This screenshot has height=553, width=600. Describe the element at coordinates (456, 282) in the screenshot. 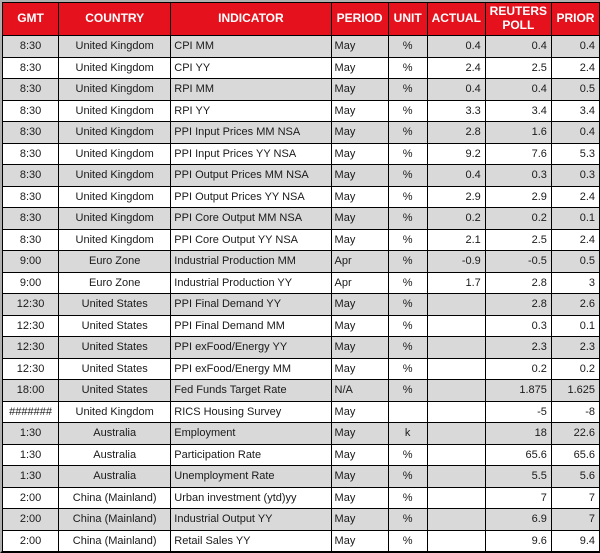

I see `cell-actual: 1.7` at that location.